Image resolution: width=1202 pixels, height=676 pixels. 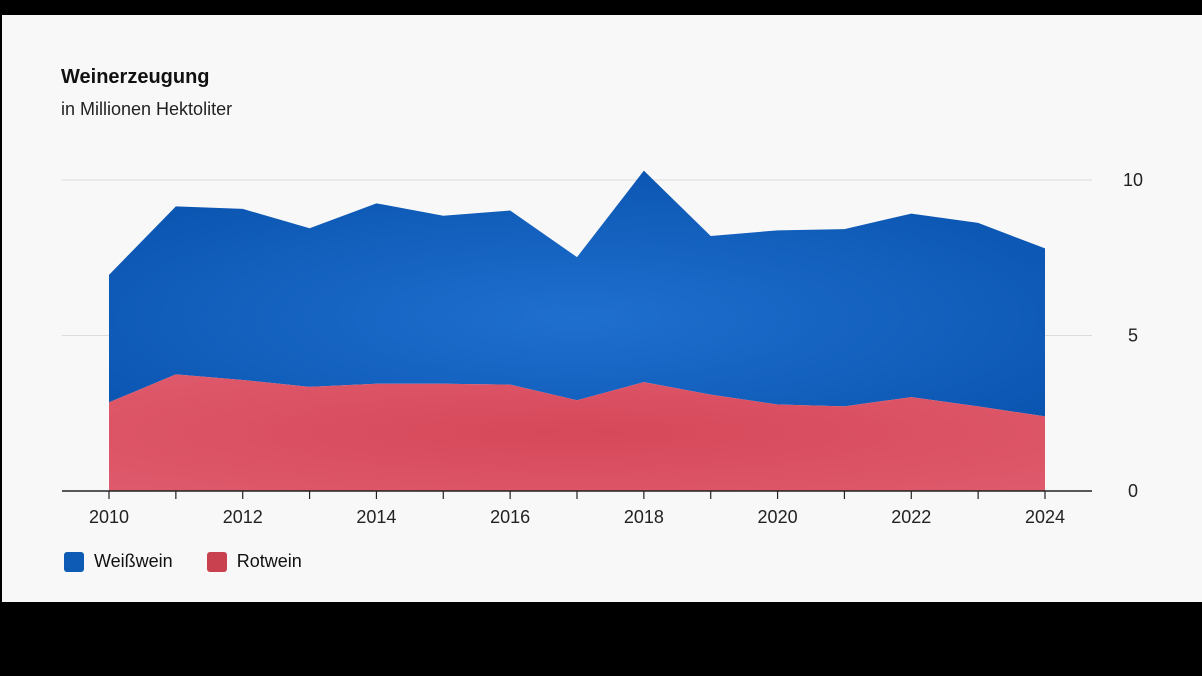 I want to click on series-area-rotwein, so click(x=577, y=432).